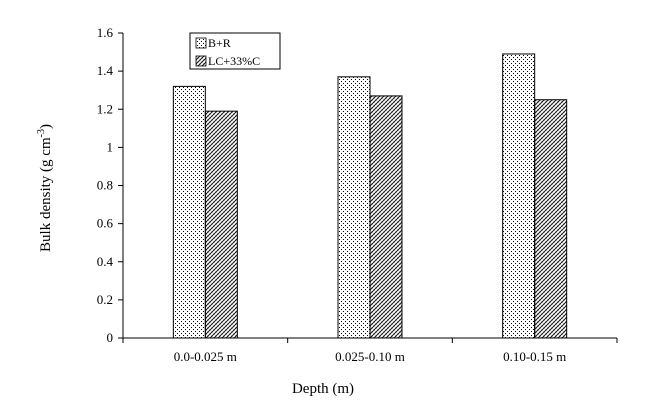  I want to click on legend-swatch-lc-33c, so click(201, 61).